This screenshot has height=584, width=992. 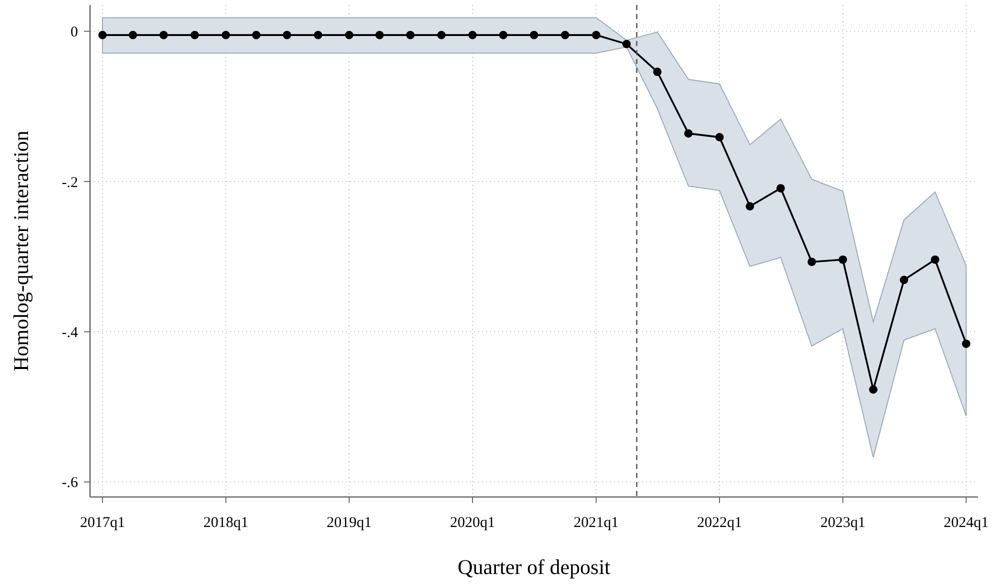 I want to click on y-tick-label: -.4, so click(x=70, y=333).